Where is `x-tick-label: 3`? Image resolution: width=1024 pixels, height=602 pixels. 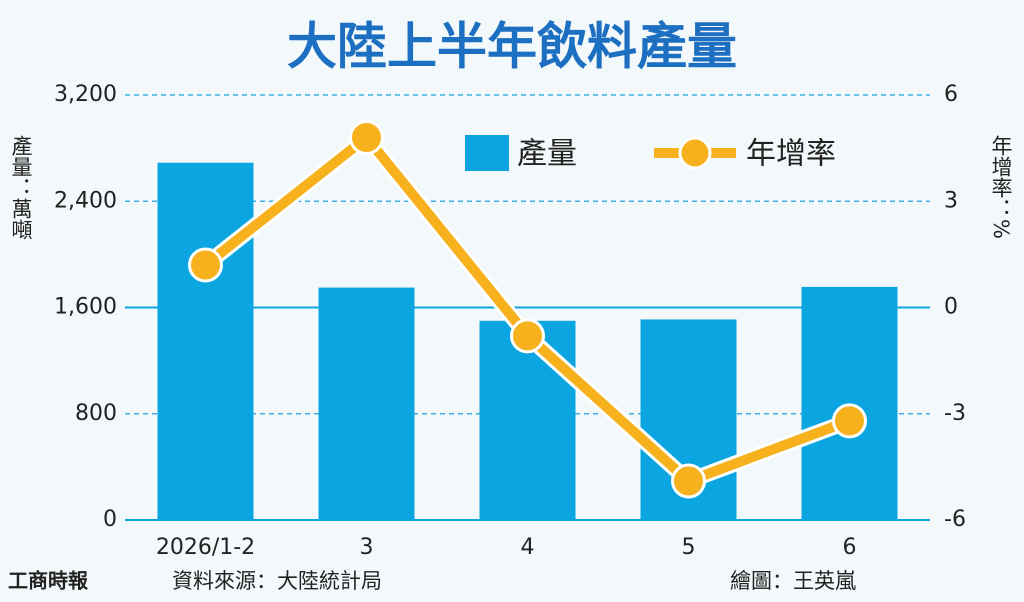 x-tick-label: 3 is located at coordinates (367, 547).